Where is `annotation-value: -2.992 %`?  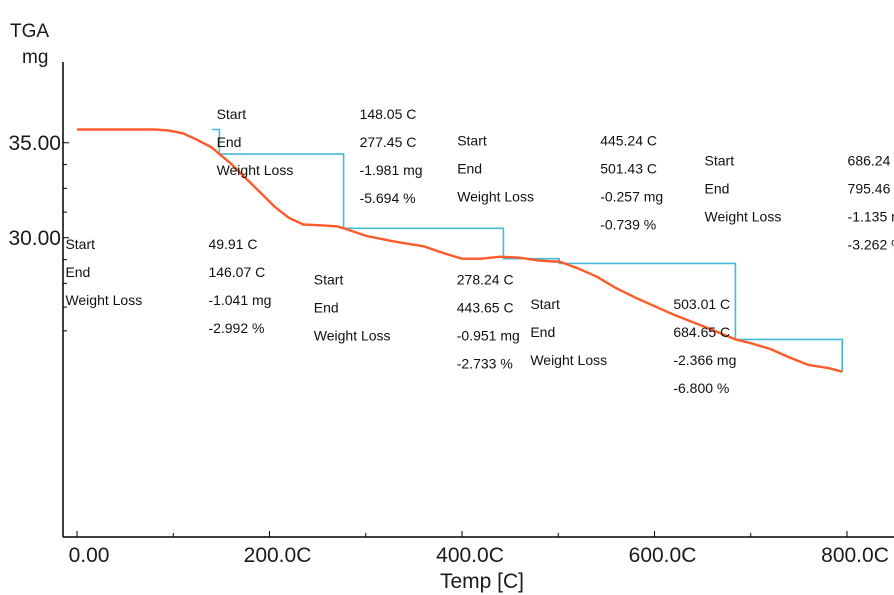
annotation-value: -2.992 % is located at coordinates (236, 328).